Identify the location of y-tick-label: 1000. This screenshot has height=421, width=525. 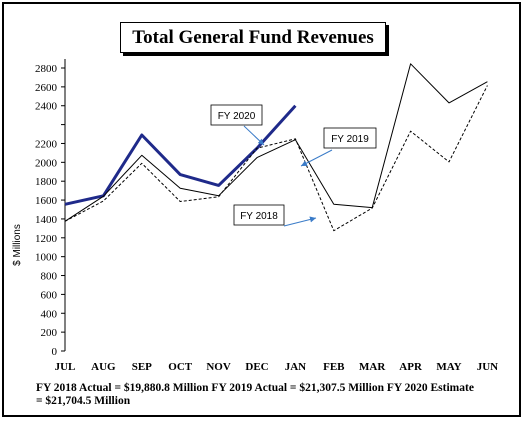
(46, 258).